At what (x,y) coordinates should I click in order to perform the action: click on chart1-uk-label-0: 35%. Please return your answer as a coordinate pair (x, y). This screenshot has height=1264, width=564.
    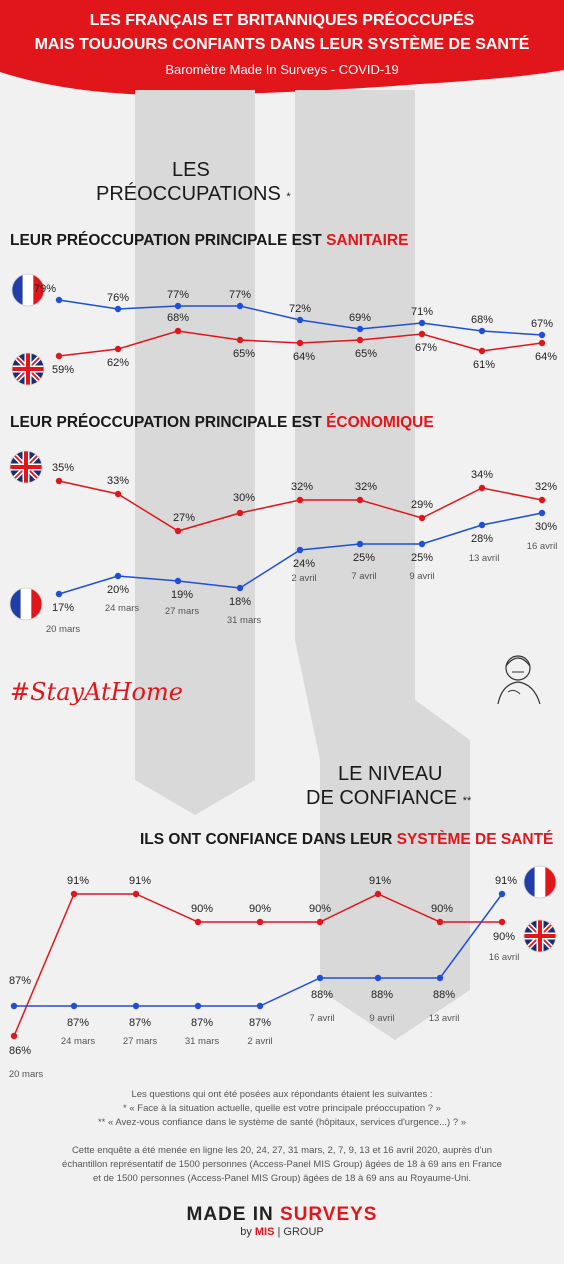
    Looking at the image, I should click on (63, 468).